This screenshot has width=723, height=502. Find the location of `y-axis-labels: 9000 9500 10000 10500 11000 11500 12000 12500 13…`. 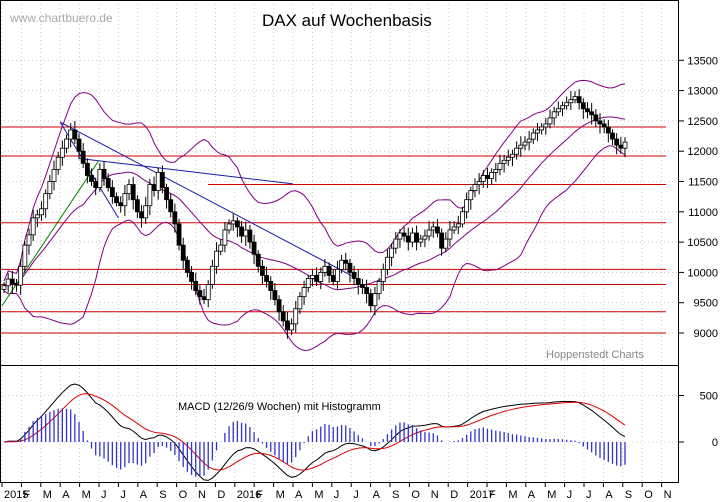

y-axis-labels: 9000 9500 10000 10500 11000 11500 12000 12500 13… is located at coordinates (698, 197).